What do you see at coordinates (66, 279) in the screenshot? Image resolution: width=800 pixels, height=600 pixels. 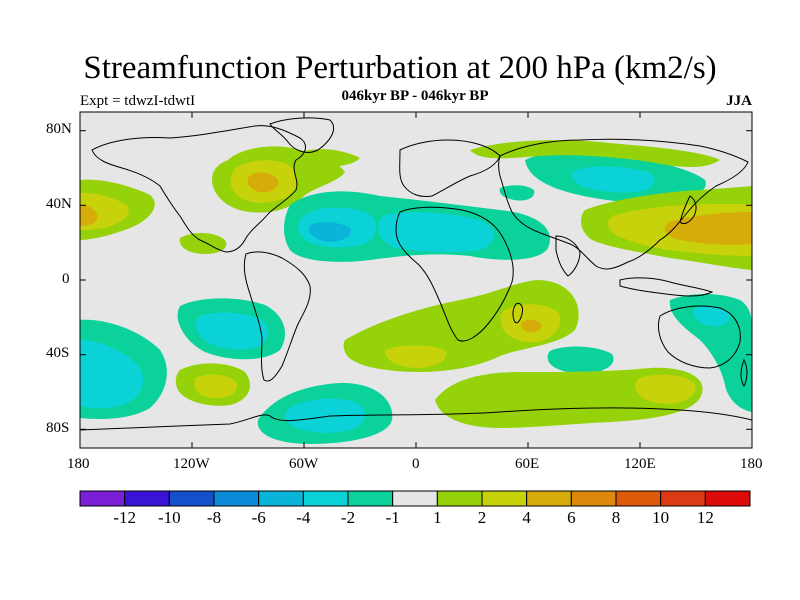 I see `lat-label-0: 0` at bounding box center [66, 279].